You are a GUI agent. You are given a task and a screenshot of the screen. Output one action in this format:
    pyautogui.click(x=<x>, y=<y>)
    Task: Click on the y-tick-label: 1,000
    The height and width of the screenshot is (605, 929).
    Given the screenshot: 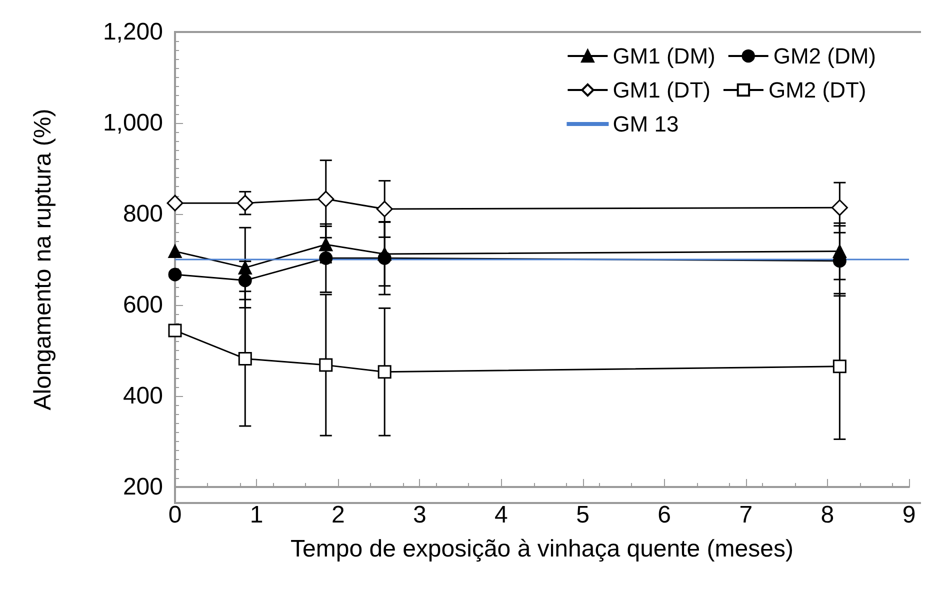 What is the action you would take?
    pyautogui.click(x=132, y=123)
    